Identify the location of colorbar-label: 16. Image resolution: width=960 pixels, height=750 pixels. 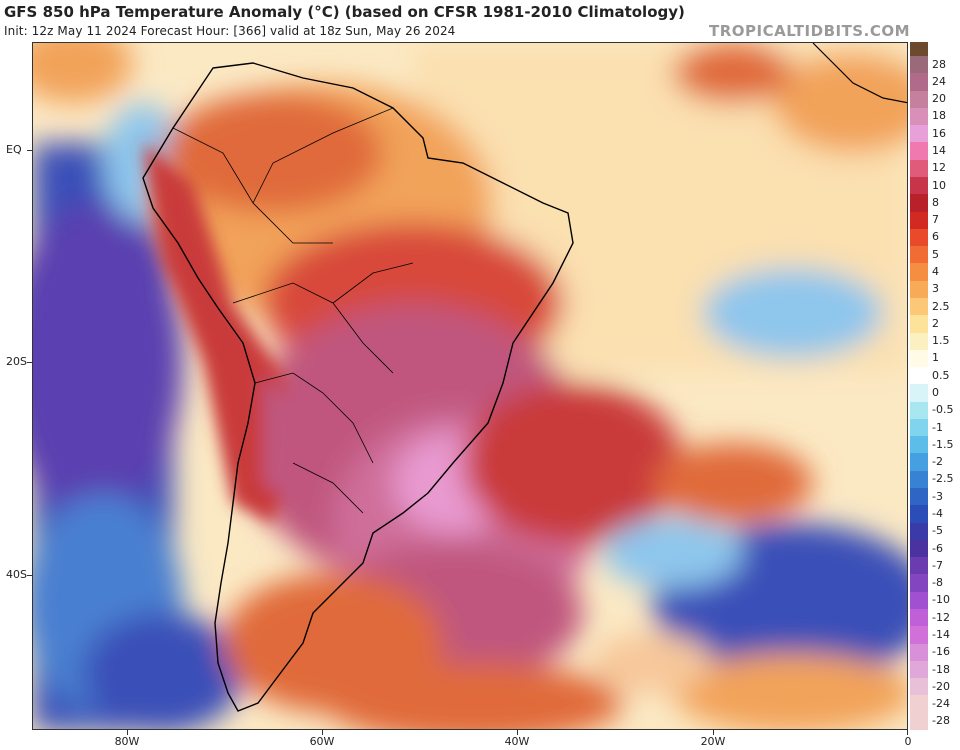
(939, 133).